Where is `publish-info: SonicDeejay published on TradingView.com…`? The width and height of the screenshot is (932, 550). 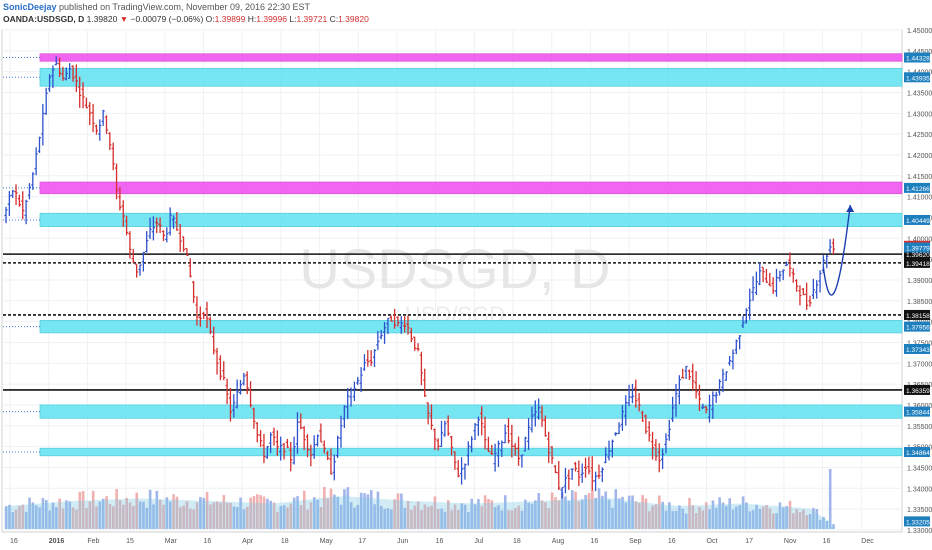
publish-info: SonicDeejay published on TradingView.com… is located at coordinates (156, 7).